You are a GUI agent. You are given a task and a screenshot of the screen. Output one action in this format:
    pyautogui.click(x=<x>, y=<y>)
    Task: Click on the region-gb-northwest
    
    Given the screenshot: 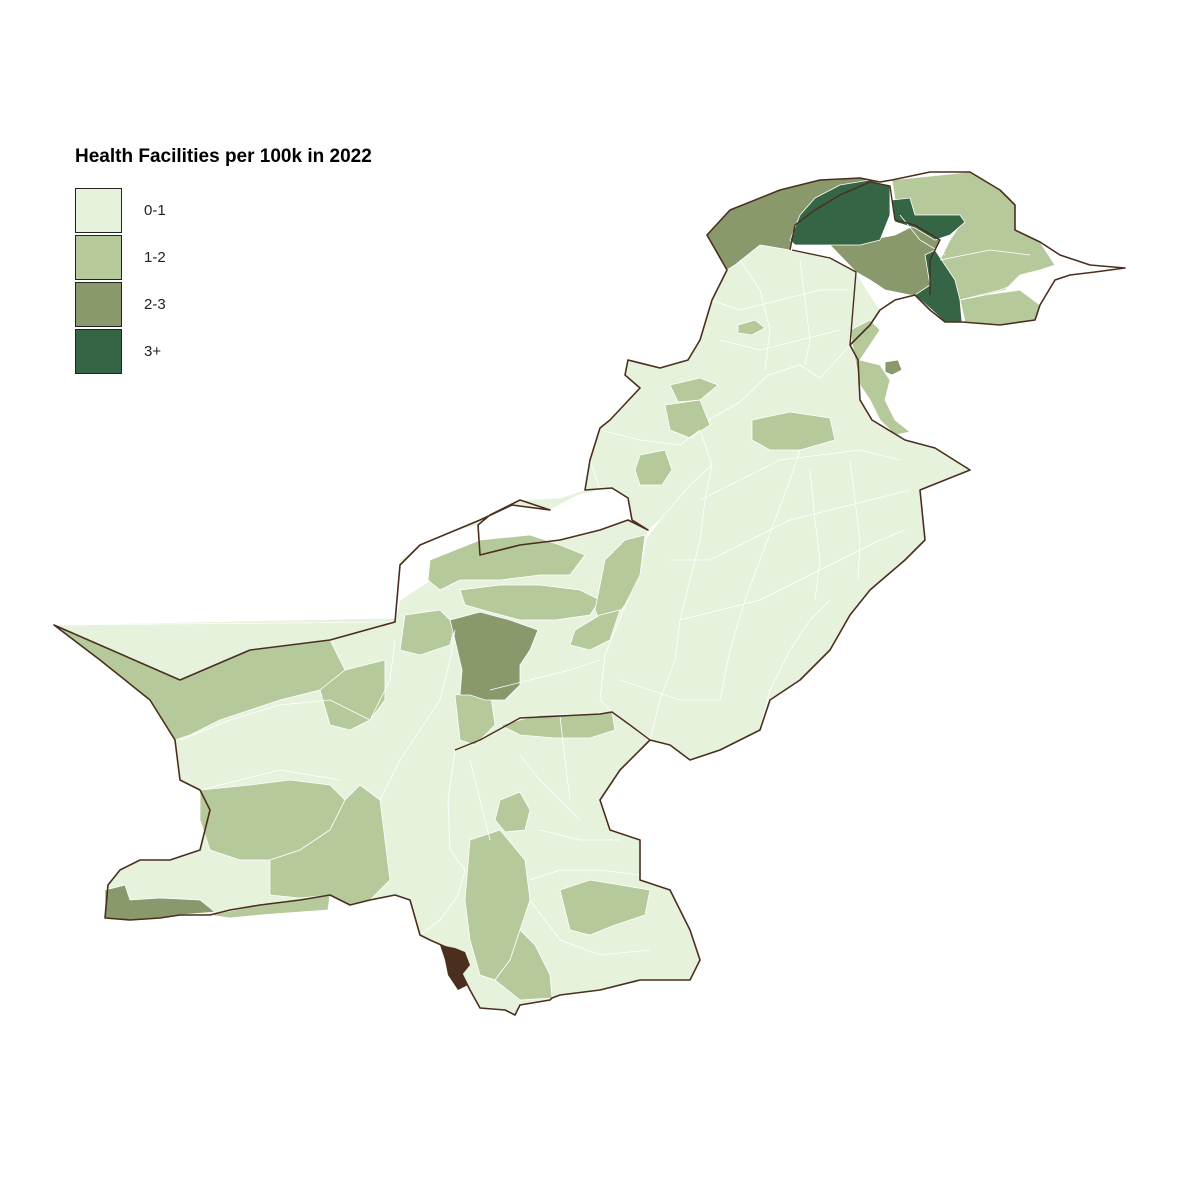 What is the action you would take?
    pyautogui.click(x=840, y=212)
    